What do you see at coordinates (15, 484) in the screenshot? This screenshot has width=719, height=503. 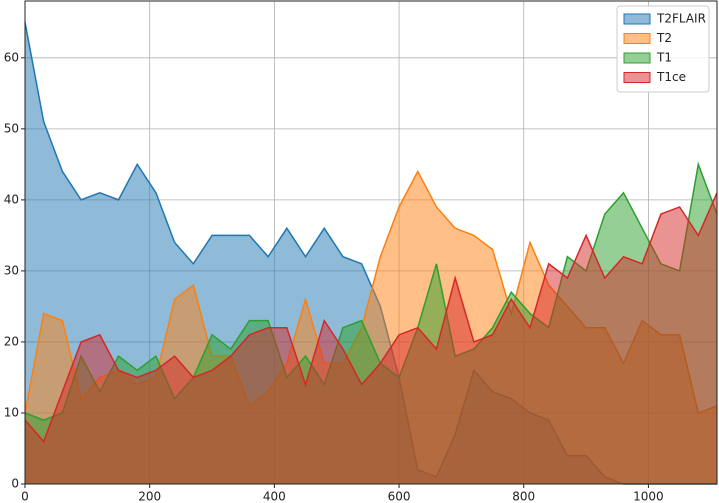 I see `y-tick-label: 0` at bounding box center [15, 484].